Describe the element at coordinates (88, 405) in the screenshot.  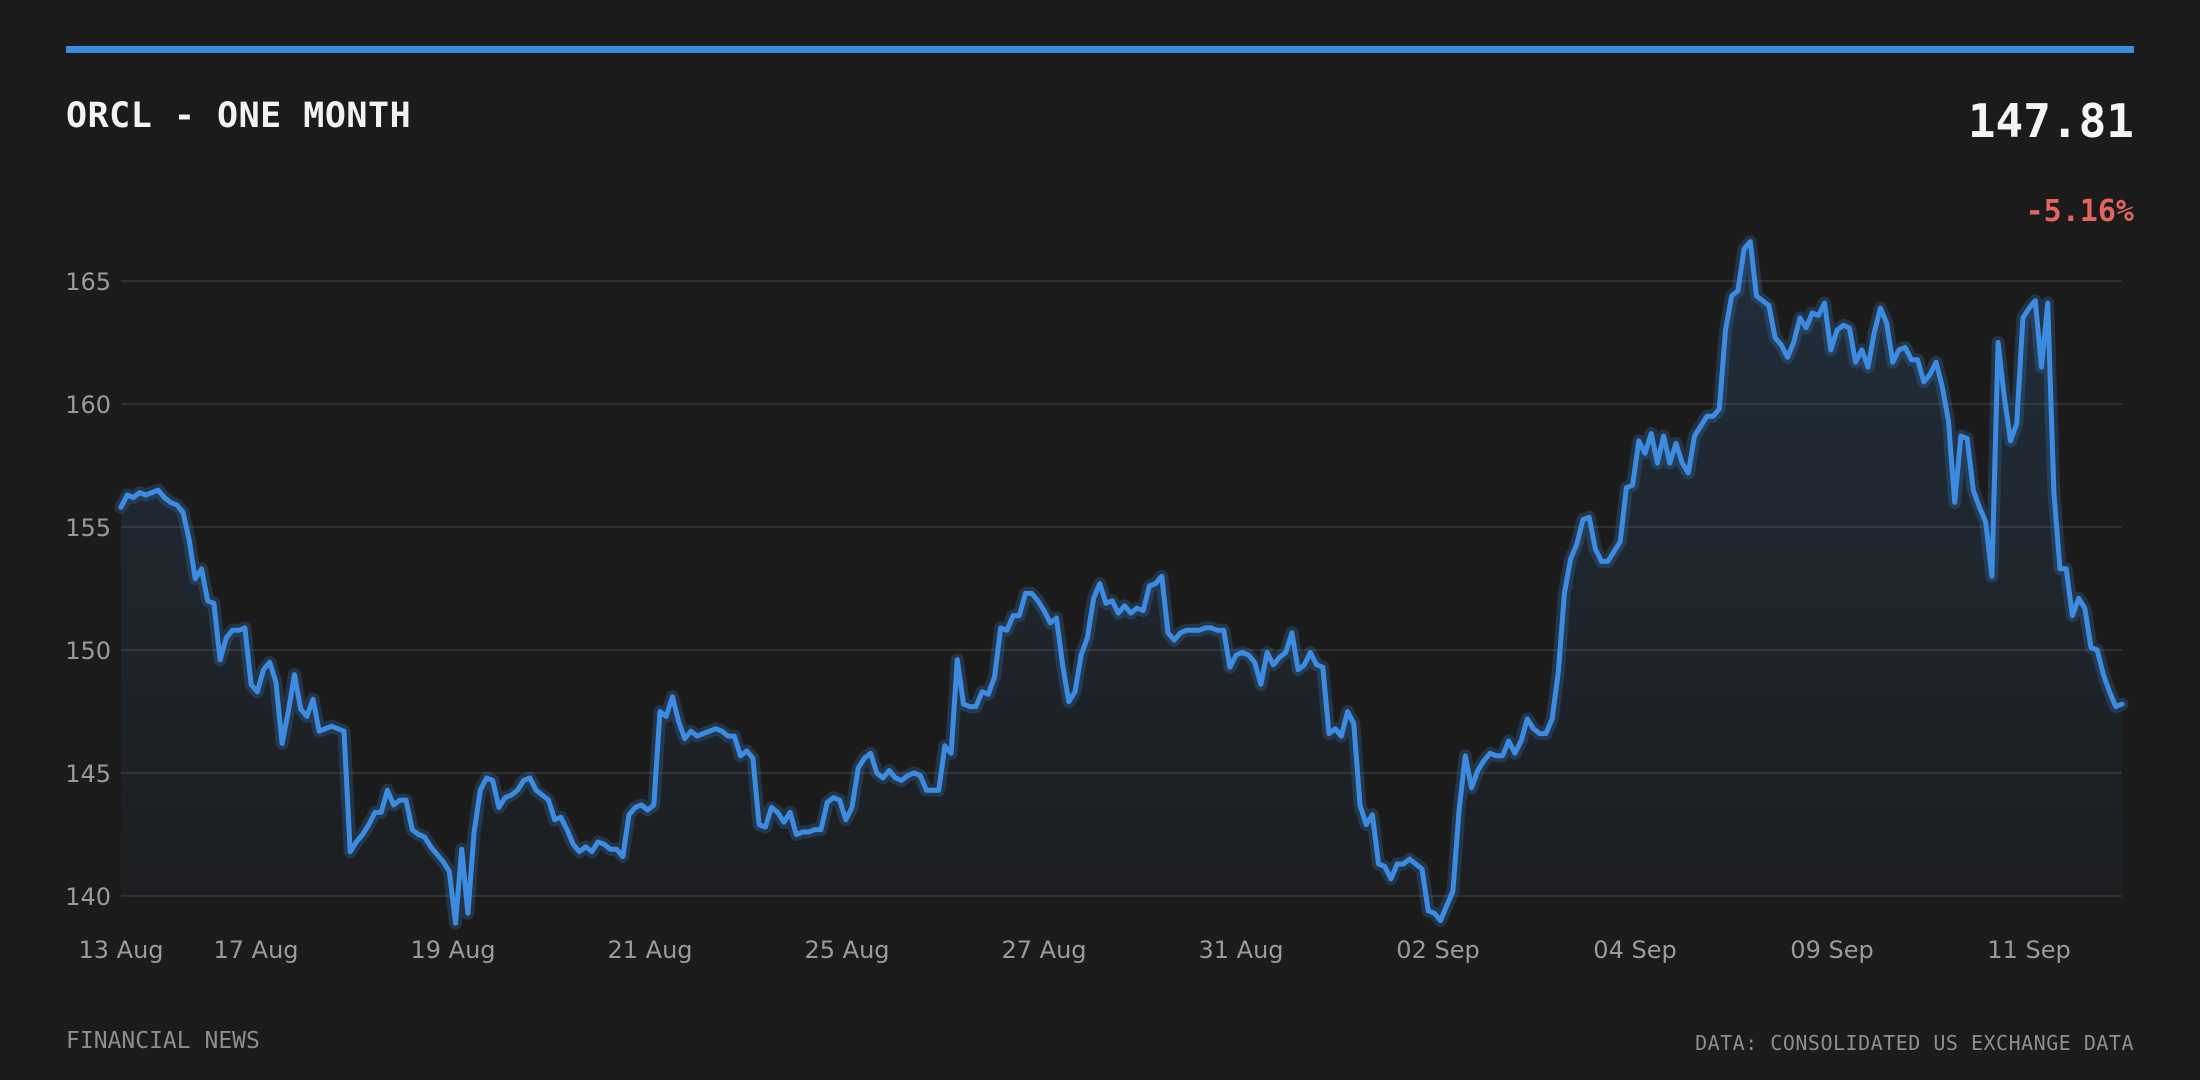
I see `y-tick-label: 160` at that location.